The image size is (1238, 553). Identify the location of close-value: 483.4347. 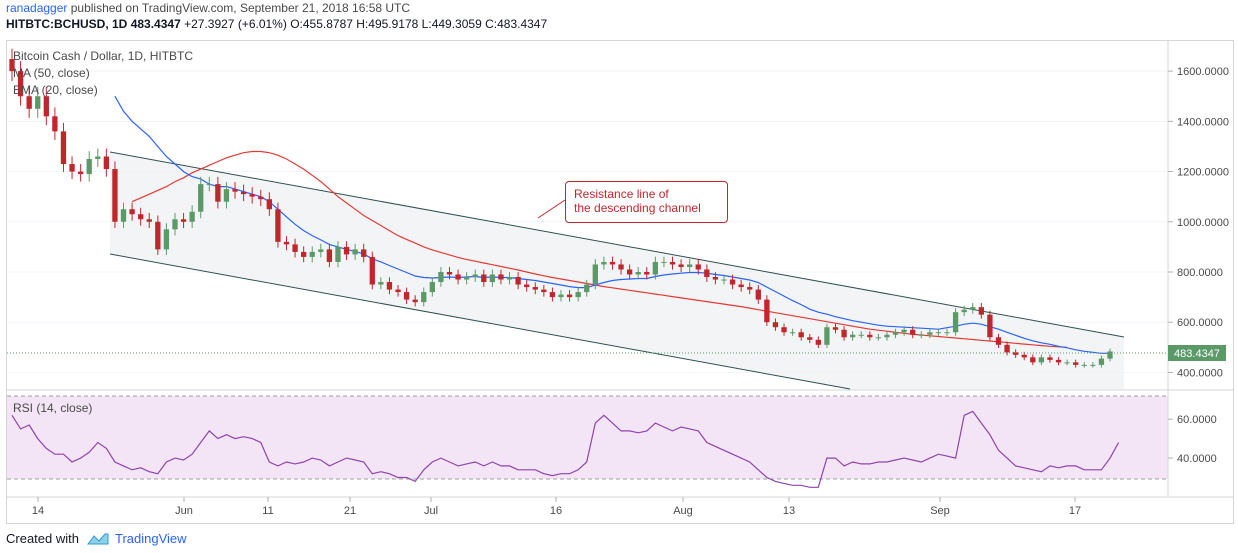
(522, 24).